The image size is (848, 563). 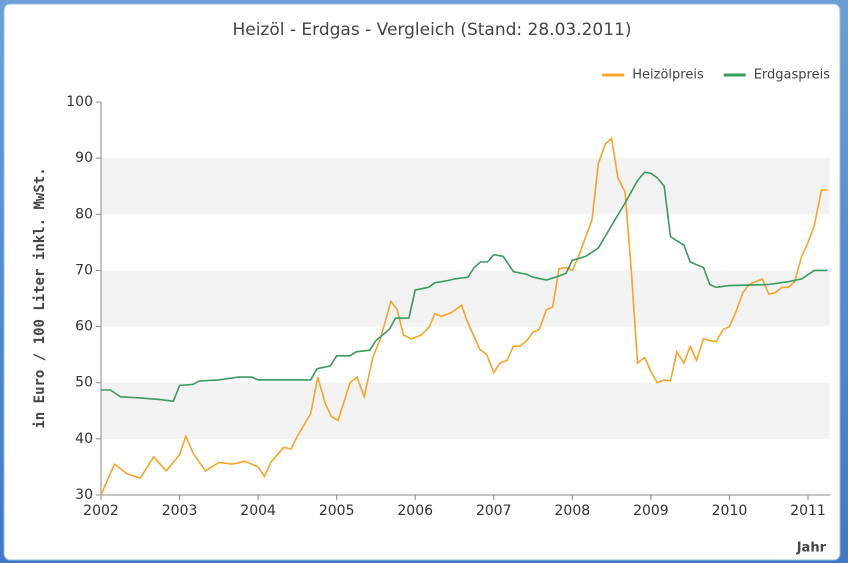 What do you see at coordinates (84, 214) in the screenshot?
I see `y-tick-label: 80` at bounding box center [84, 214].